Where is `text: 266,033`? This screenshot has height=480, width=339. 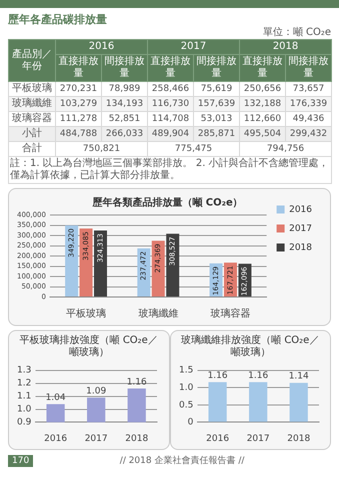
text: 266,033 is located at coordinates (125, 134).